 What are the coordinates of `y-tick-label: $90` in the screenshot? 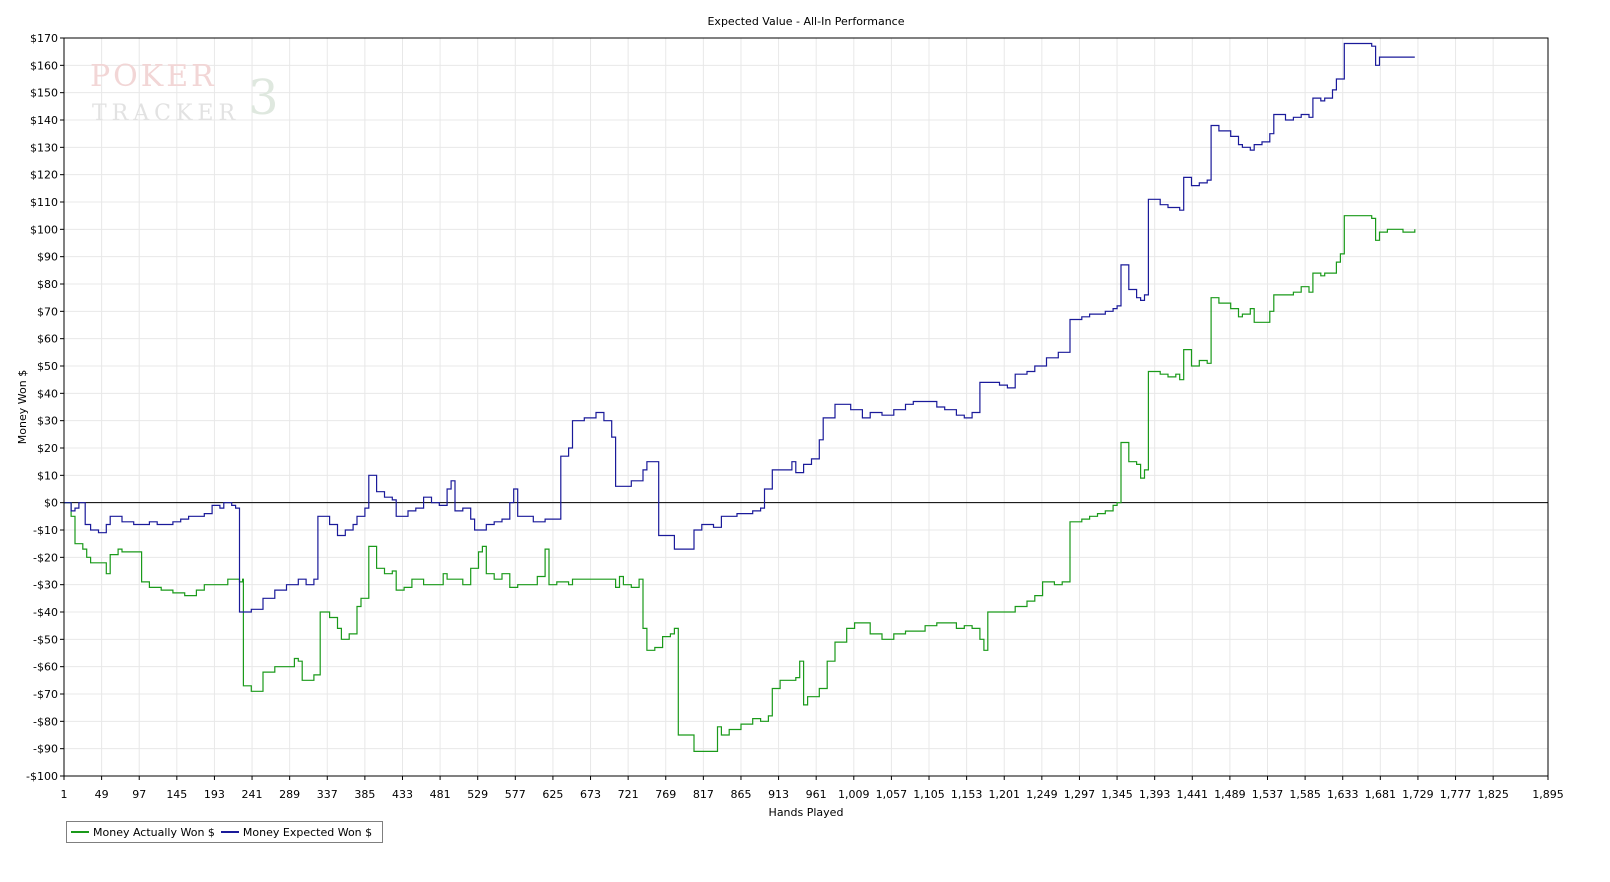 It's located at (47, 257).